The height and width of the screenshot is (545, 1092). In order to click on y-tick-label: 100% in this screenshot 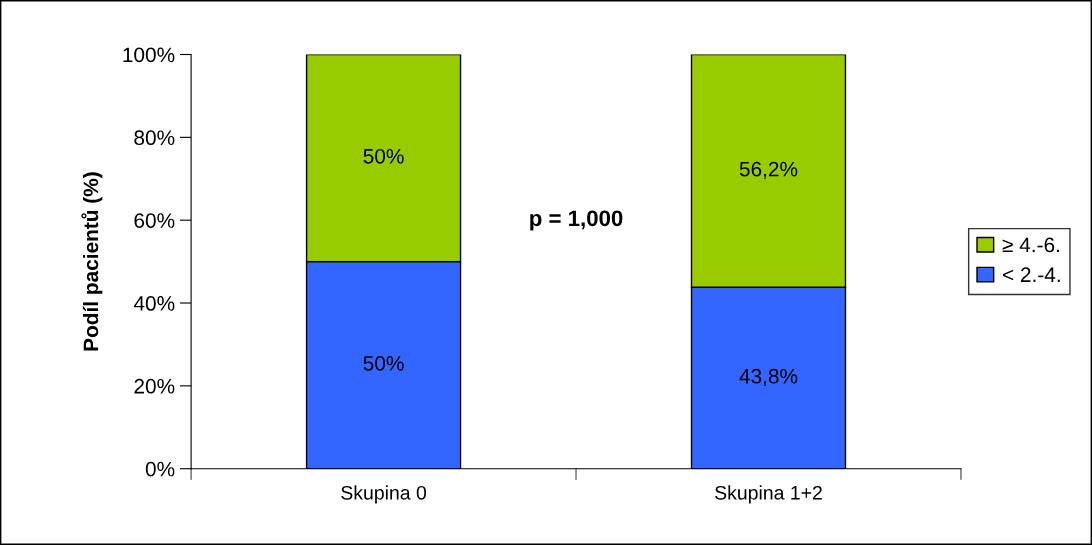, I will do `click(149, 55)`.